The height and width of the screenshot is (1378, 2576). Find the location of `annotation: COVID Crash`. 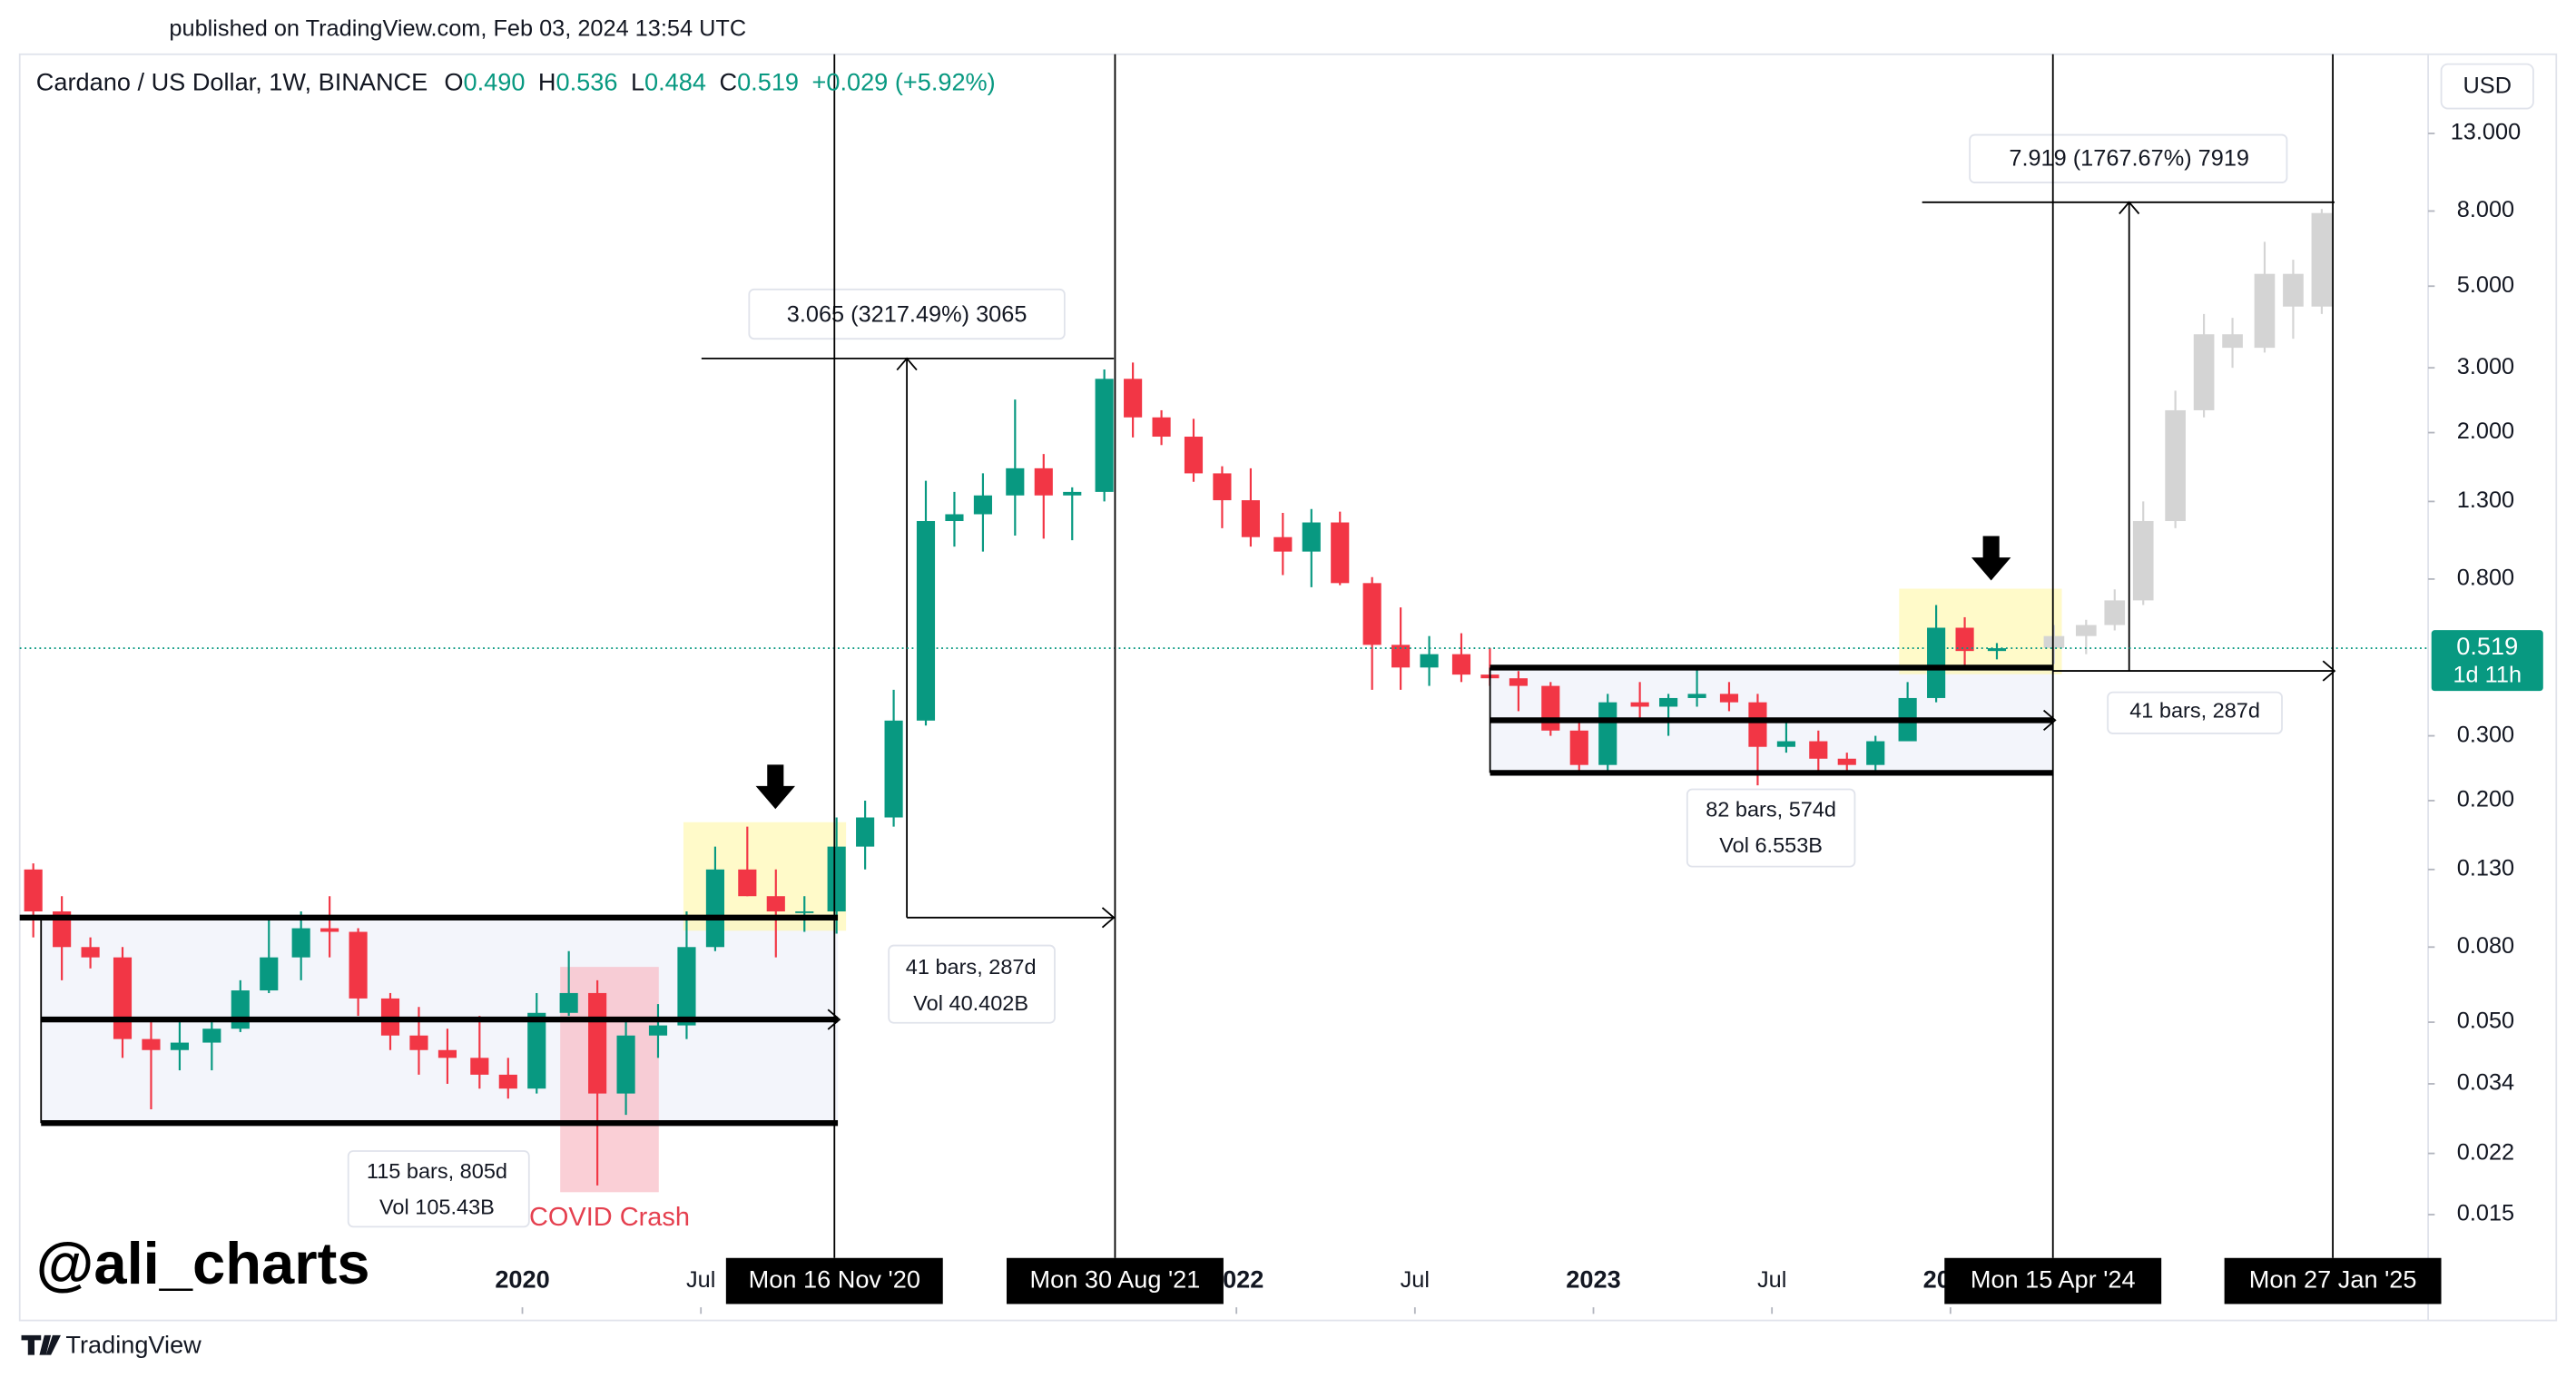

annotation: COVID Crash is located at coordinates (609, 1217).